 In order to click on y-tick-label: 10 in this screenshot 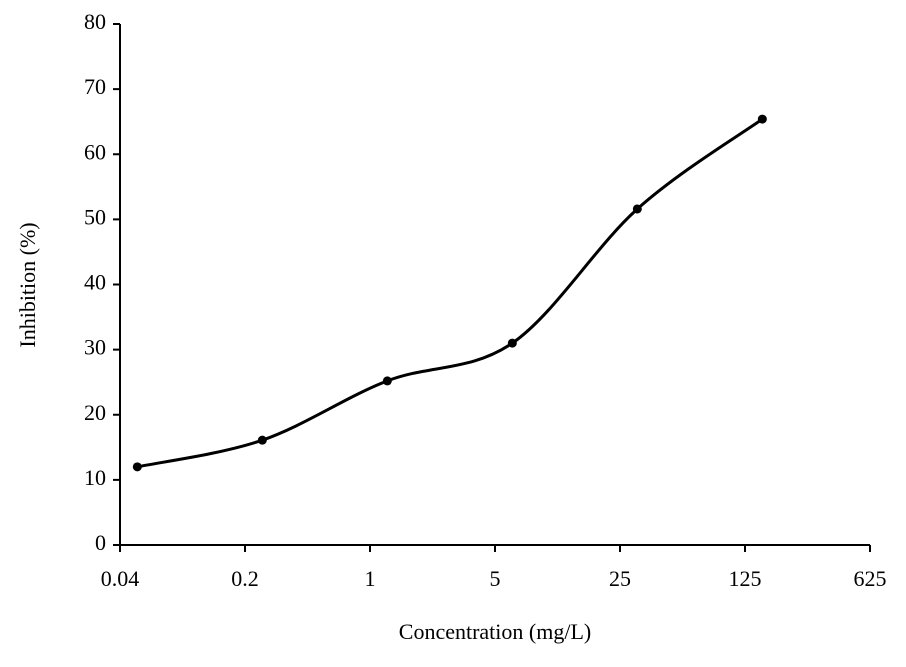, I will do `click(95, 477)`.